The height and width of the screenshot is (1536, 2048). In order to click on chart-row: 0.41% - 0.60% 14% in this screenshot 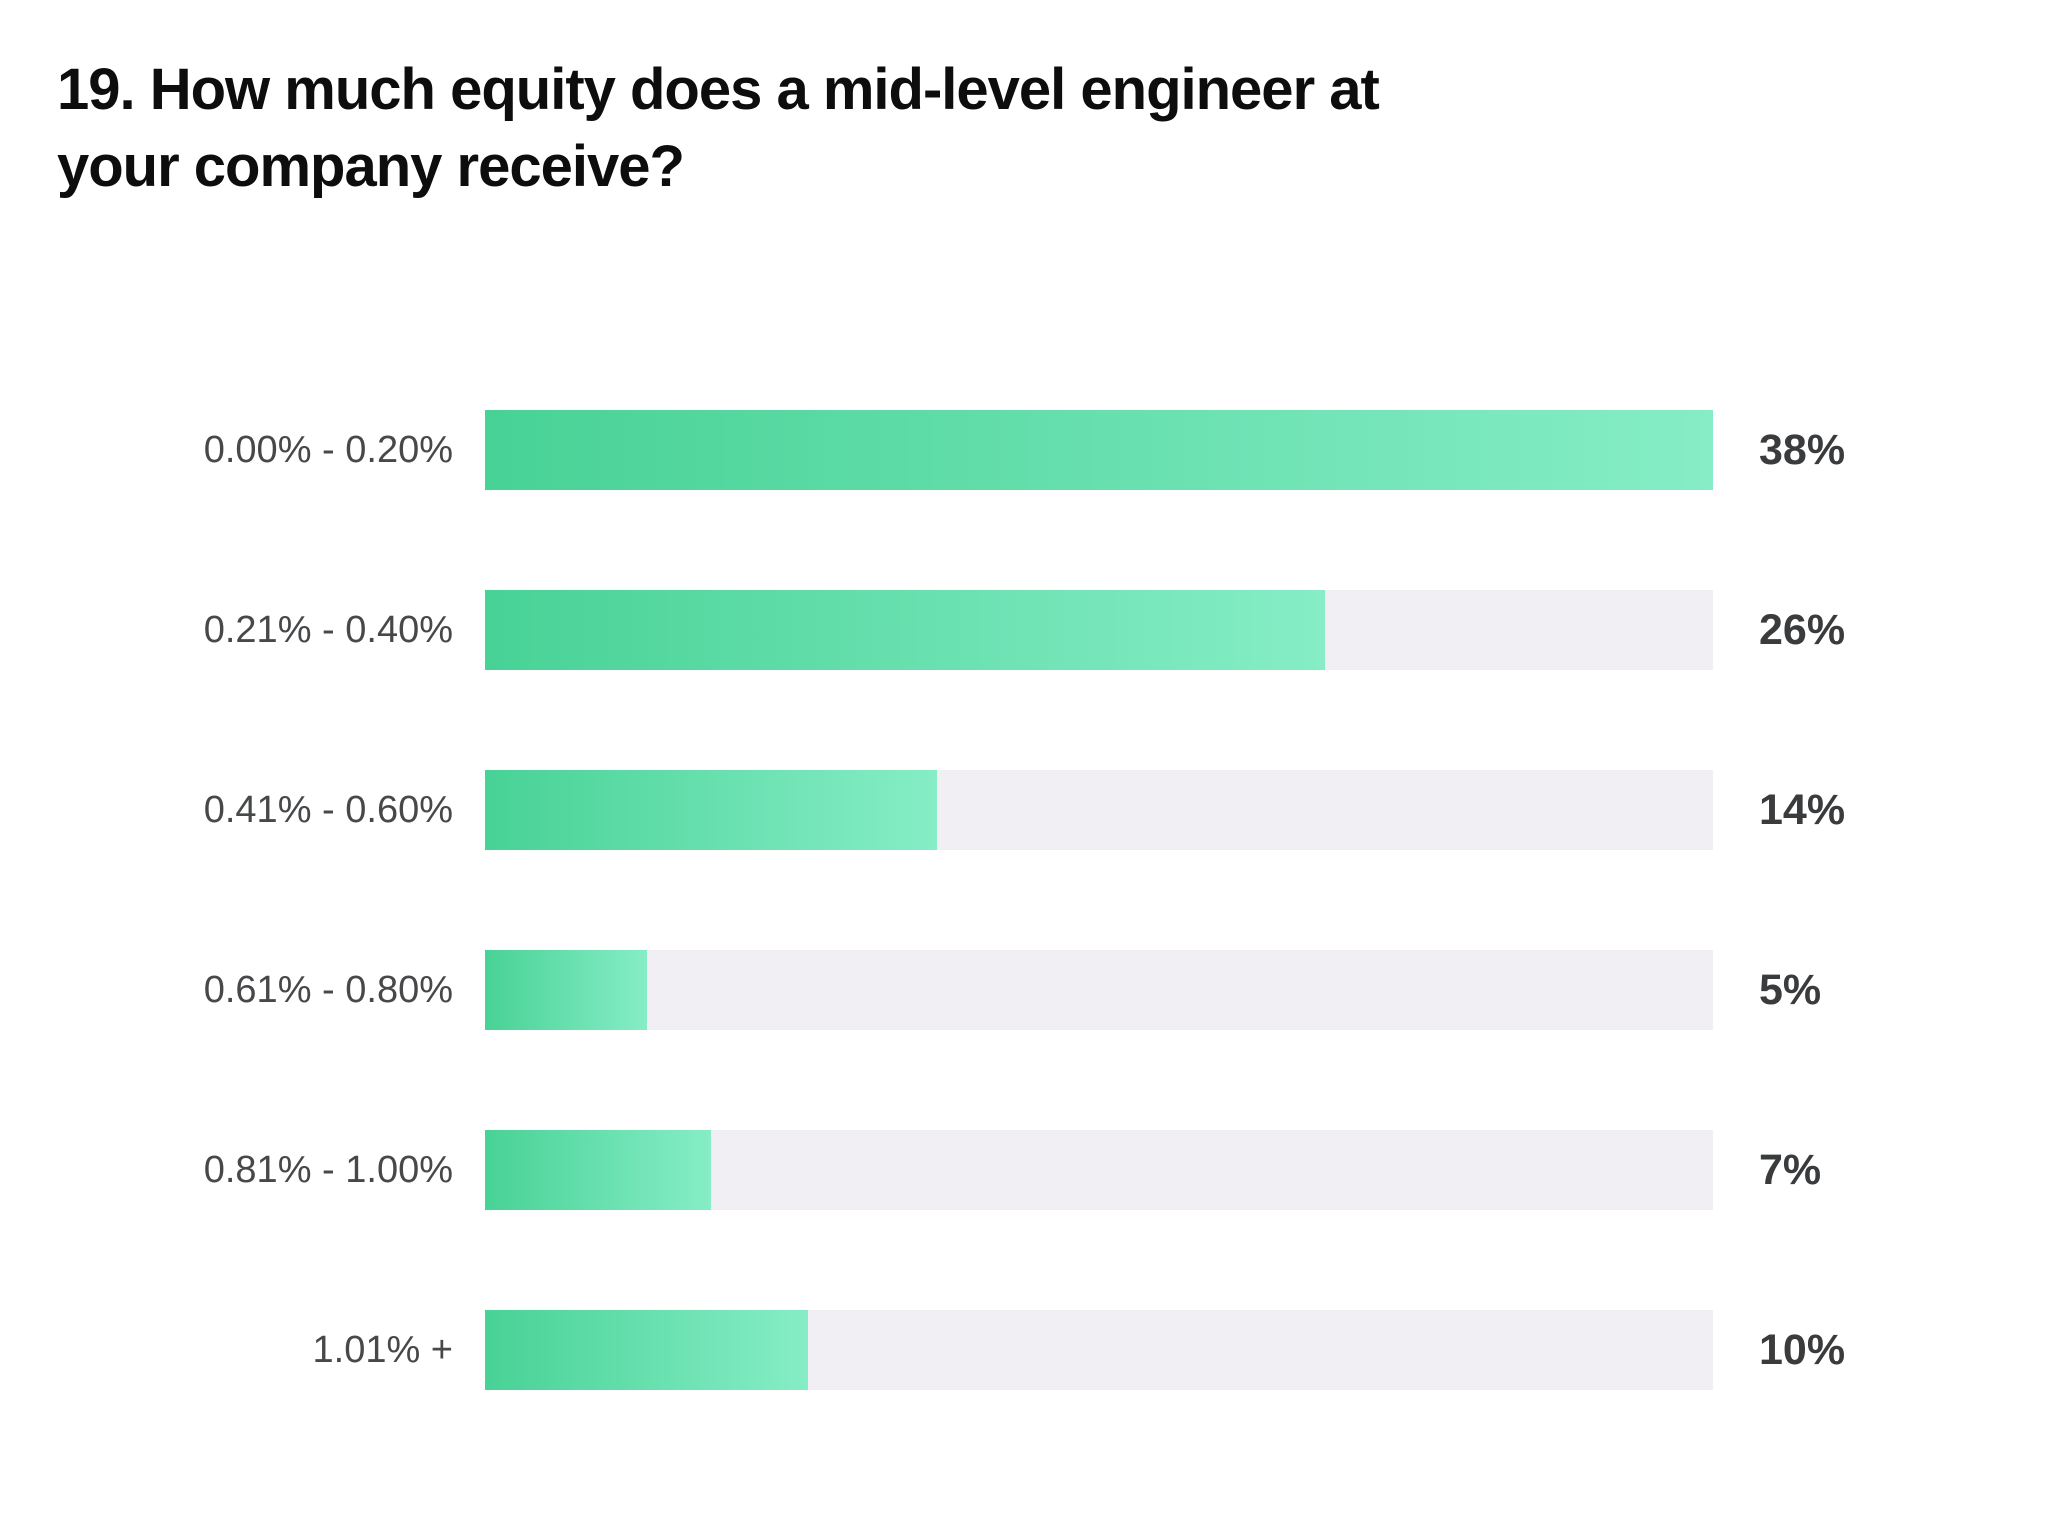, I will do `click(1024, 810)`.